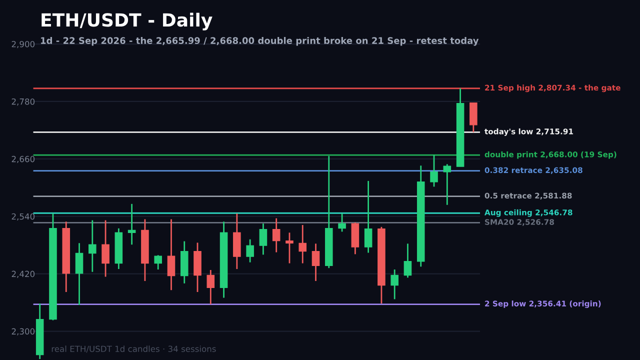 The height and width of the screenshot is (360, 640). I want to click on chart-subtitle: 1d - 22 Sep 2026 - the 2,665.99 / 2,668.00 double print broke on 21 Sep - retest today, so click(260, 41).